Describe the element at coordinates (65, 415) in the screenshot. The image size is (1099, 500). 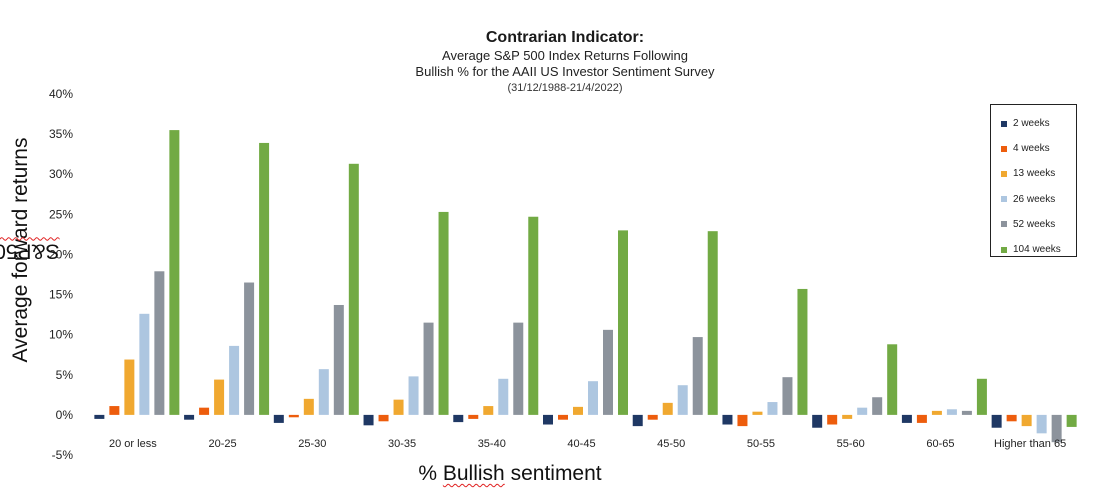
I see `y-tick-label: 0%` at that location.